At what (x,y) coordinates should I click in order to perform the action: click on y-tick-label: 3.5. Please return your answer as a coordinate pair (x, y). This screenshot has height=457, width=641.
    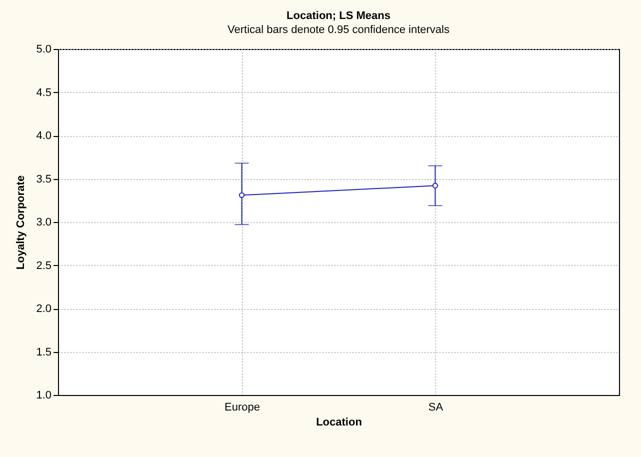
    Looking at the image, I should click on (44, 179).